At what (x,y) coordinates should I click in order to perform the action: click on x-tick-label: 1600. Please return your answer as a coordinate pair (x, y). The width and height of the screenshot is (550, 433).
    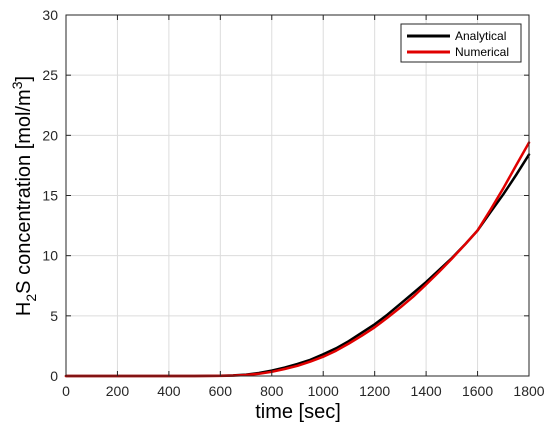
    Looking at the image, I should click on (477, 391).